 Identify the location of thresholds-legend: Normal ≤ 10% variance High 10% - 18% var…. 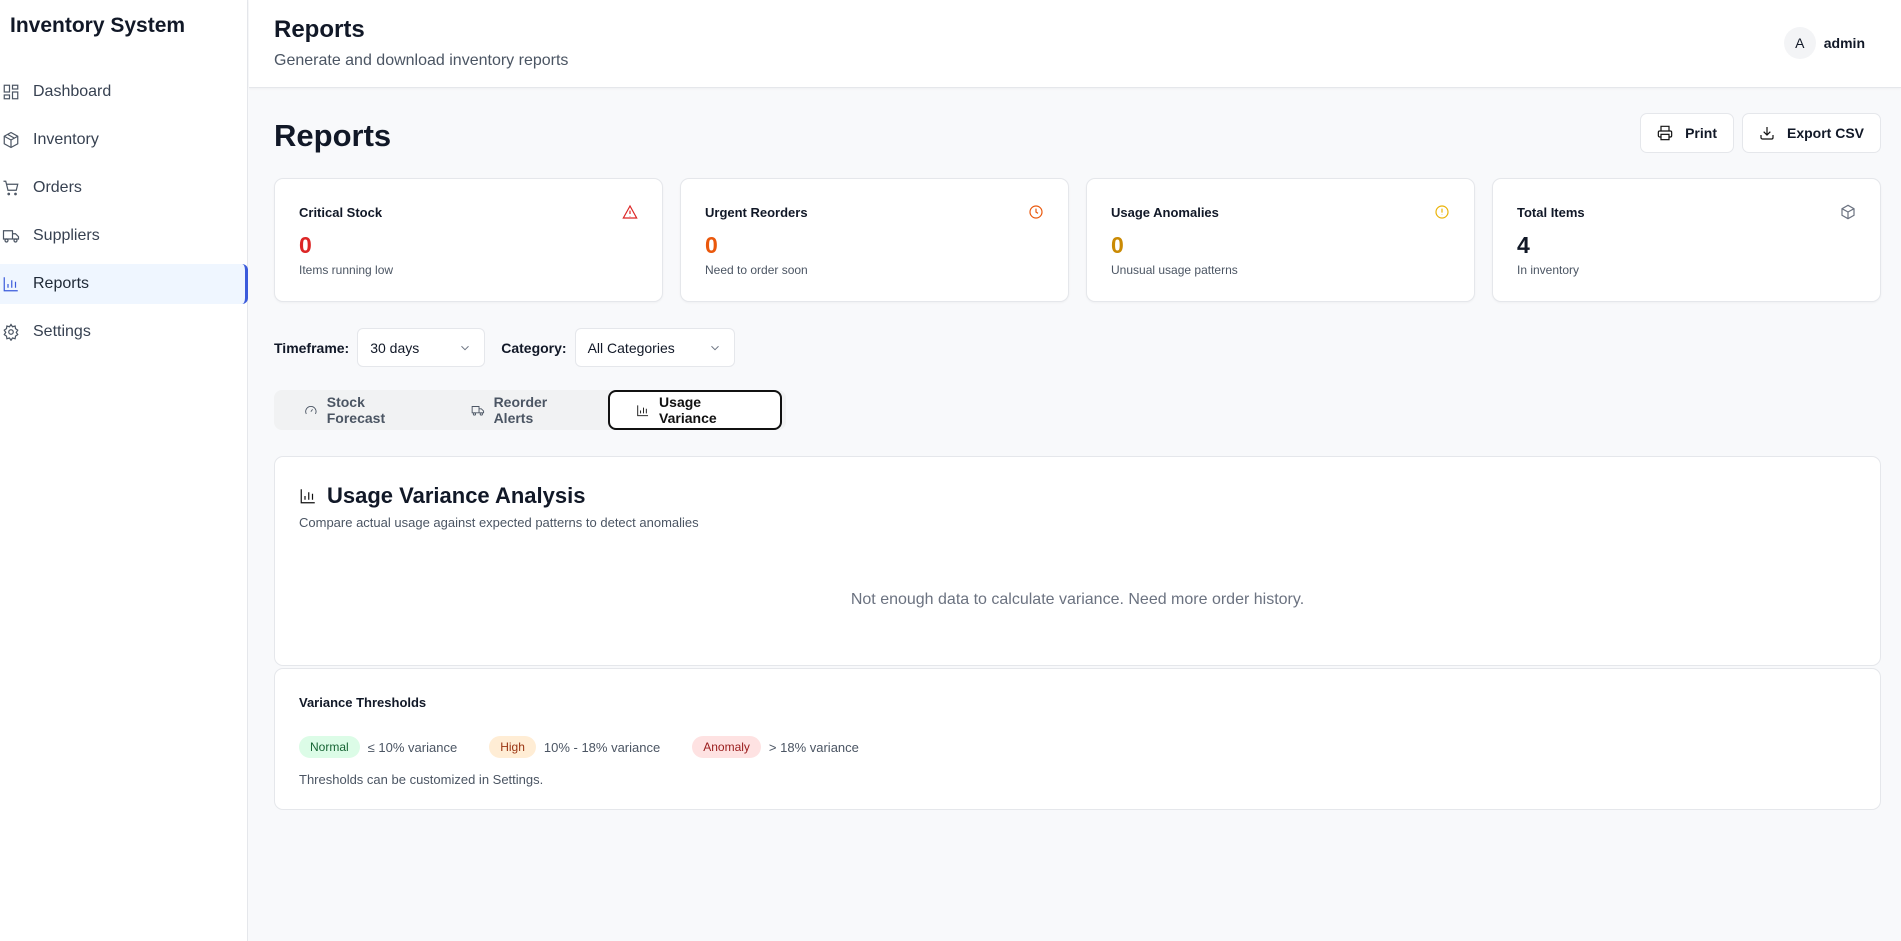
(595, 747).